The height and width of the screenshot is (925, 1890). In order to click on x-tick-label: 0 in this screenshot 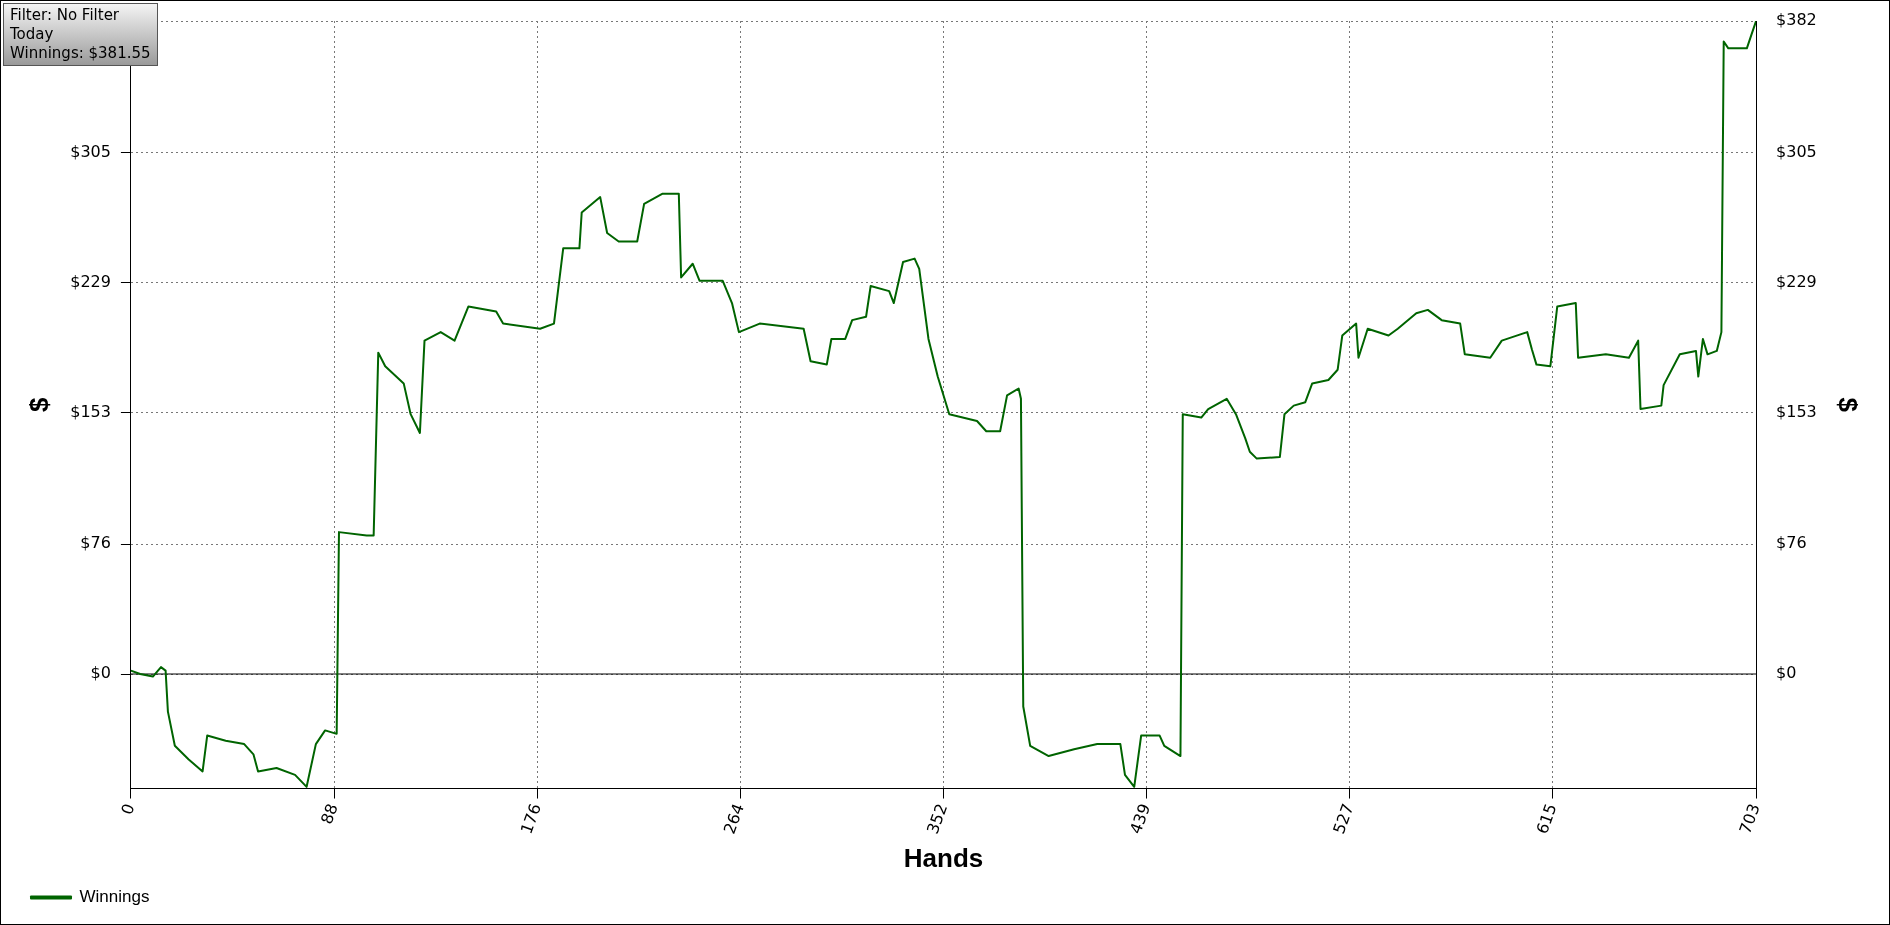, I will do `click(128, 809)`.